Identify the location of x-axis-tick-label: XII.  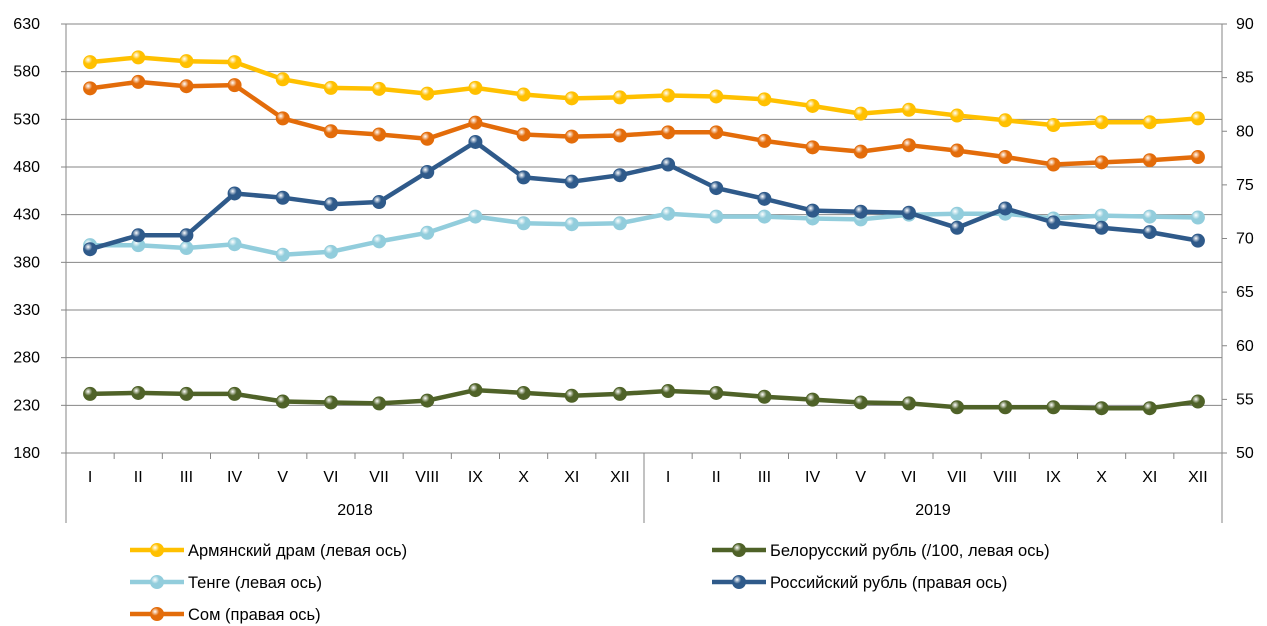
(1198, 477).